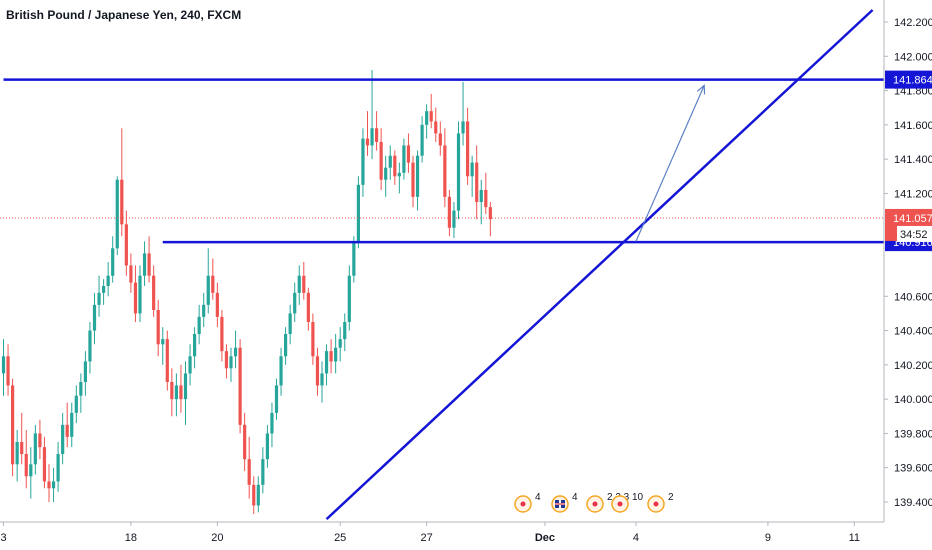 The height and width of the screenshot is (550, 932). What do you see at coordinates (545, 538) in the screenshot?
I see `time-tick-label: Dec` at bounding box center [545, 538].